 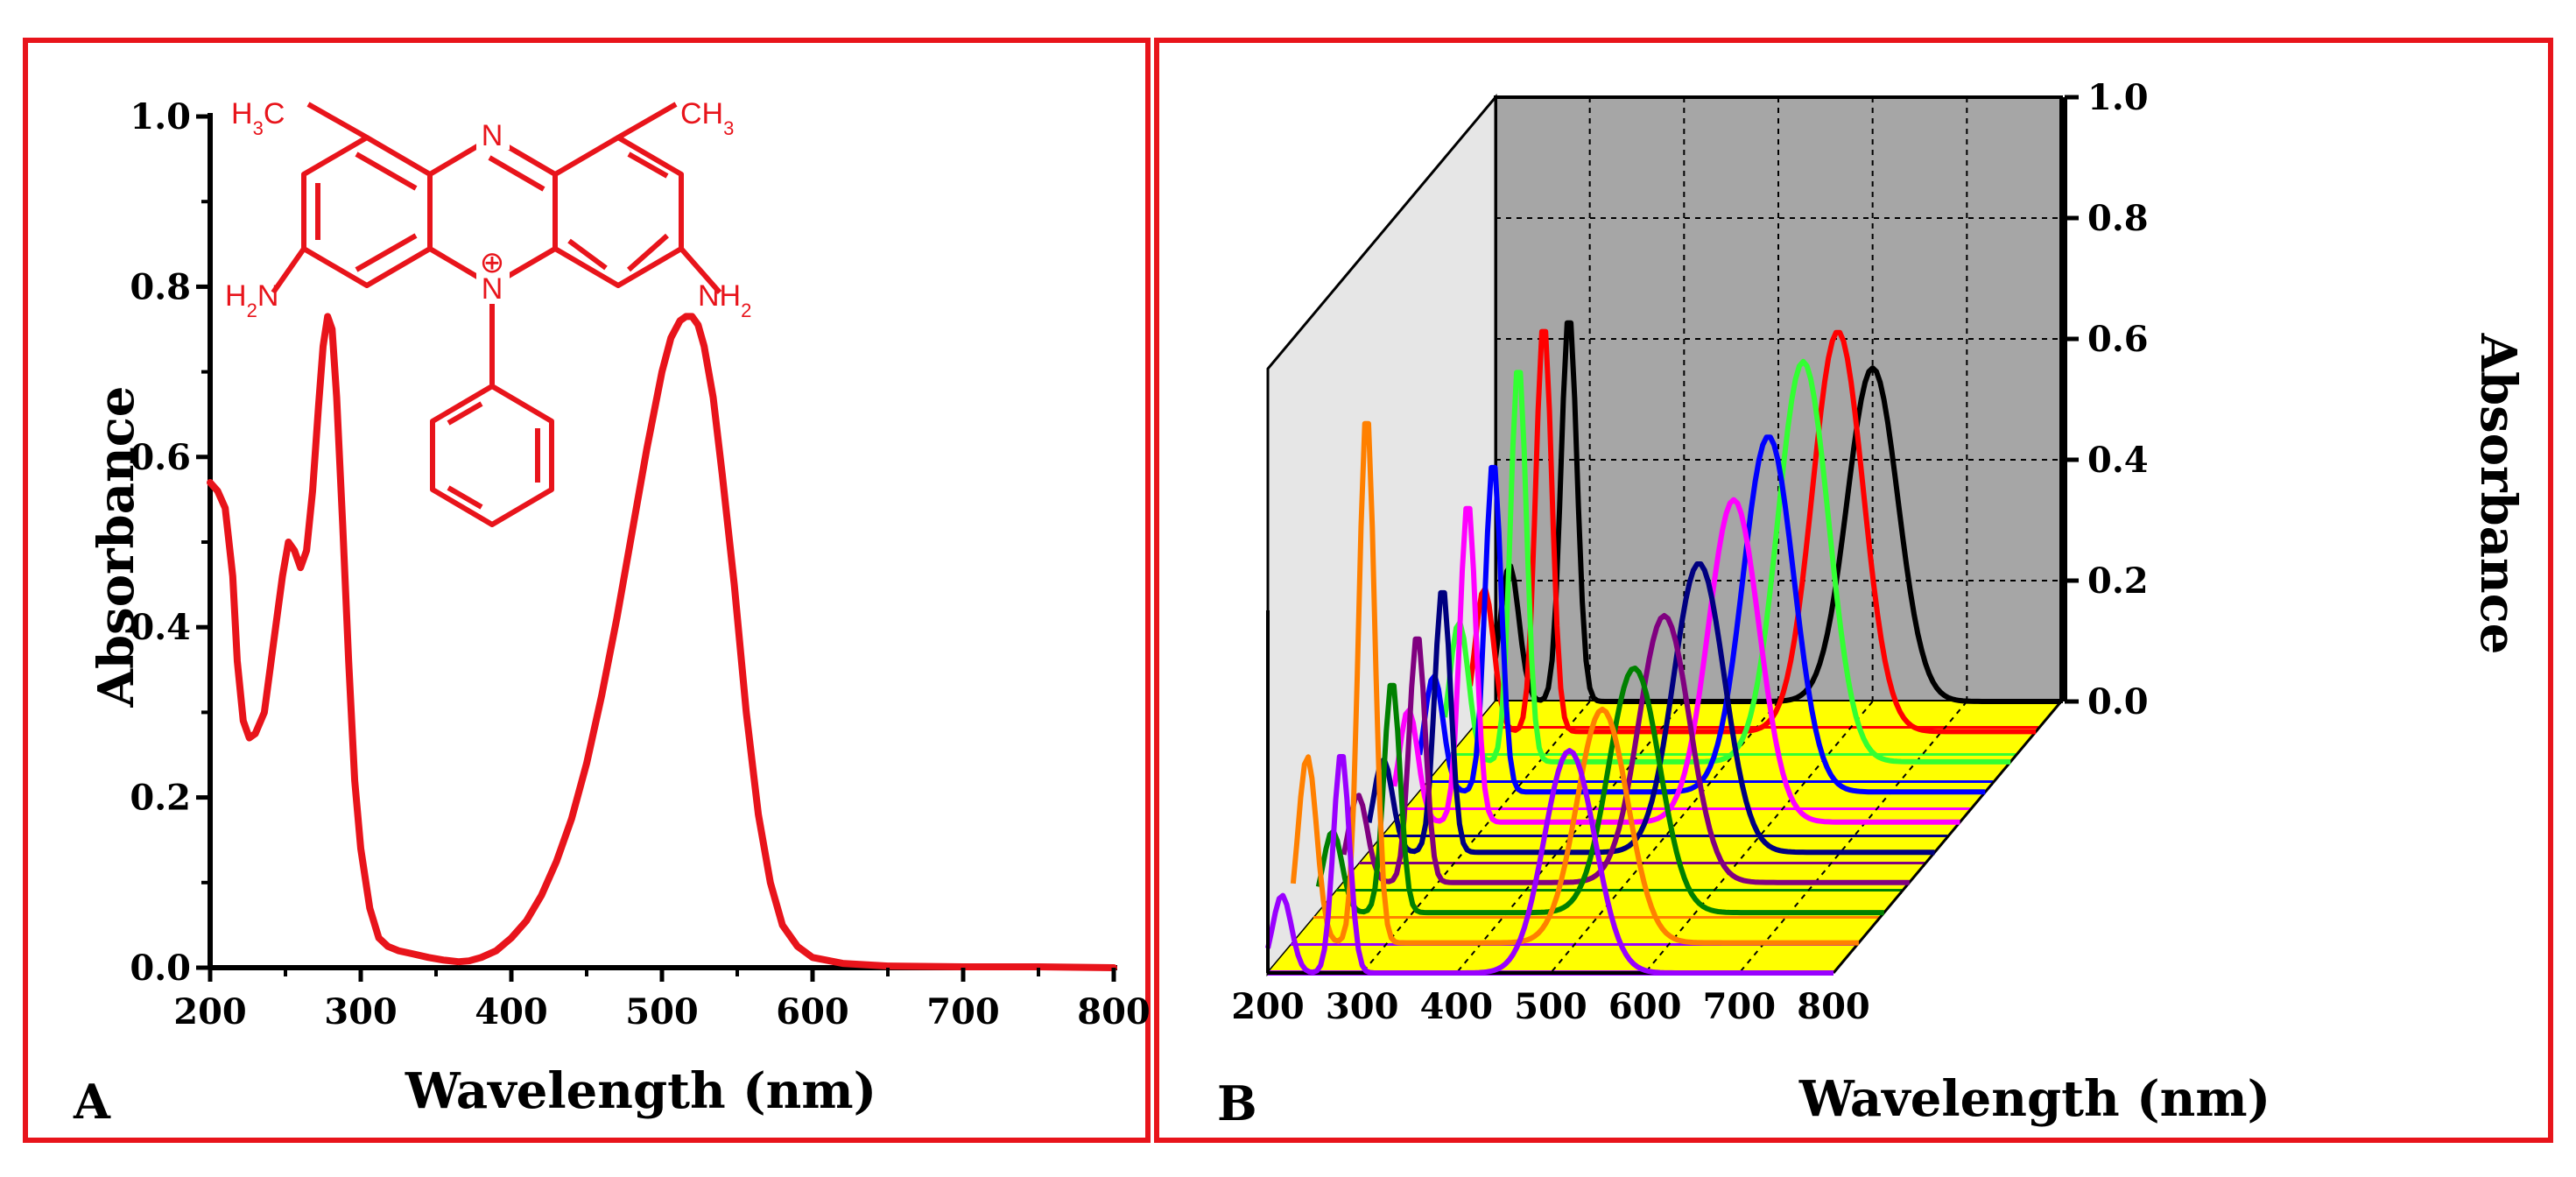 What do you see at coordinates (92, 1102) in the screenshot?
I see `panel-label-a: A` at bounding box center [92, 1102].